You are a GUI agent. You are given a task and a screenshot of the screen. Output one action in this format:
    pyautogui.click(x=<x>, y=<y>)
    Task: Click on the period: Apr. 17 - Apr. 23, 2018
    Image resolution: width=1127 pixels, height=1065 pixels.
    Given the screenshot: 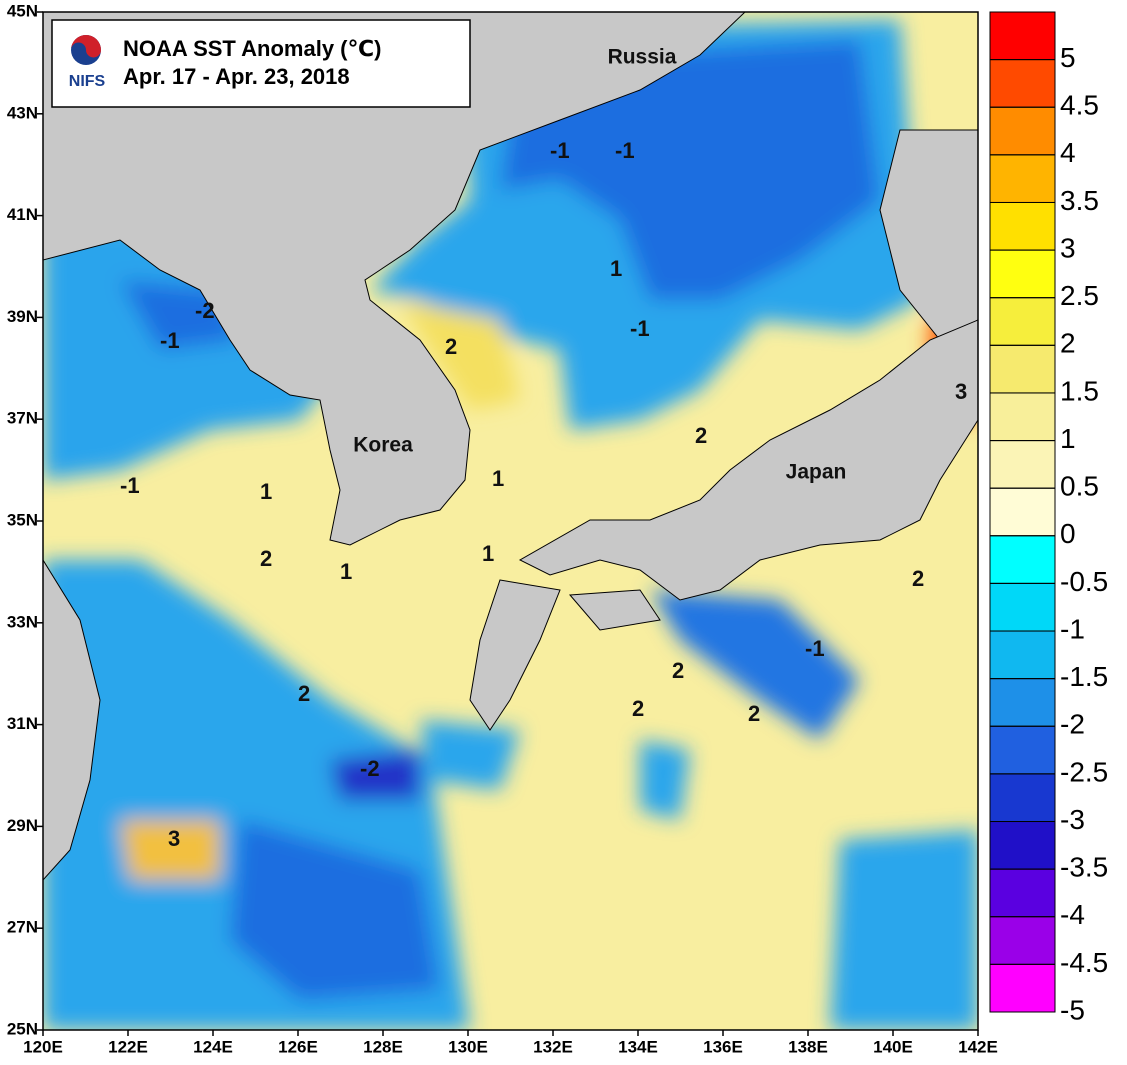 What is the action you would take?
    pyautogui.click(x=236, y=76)
    